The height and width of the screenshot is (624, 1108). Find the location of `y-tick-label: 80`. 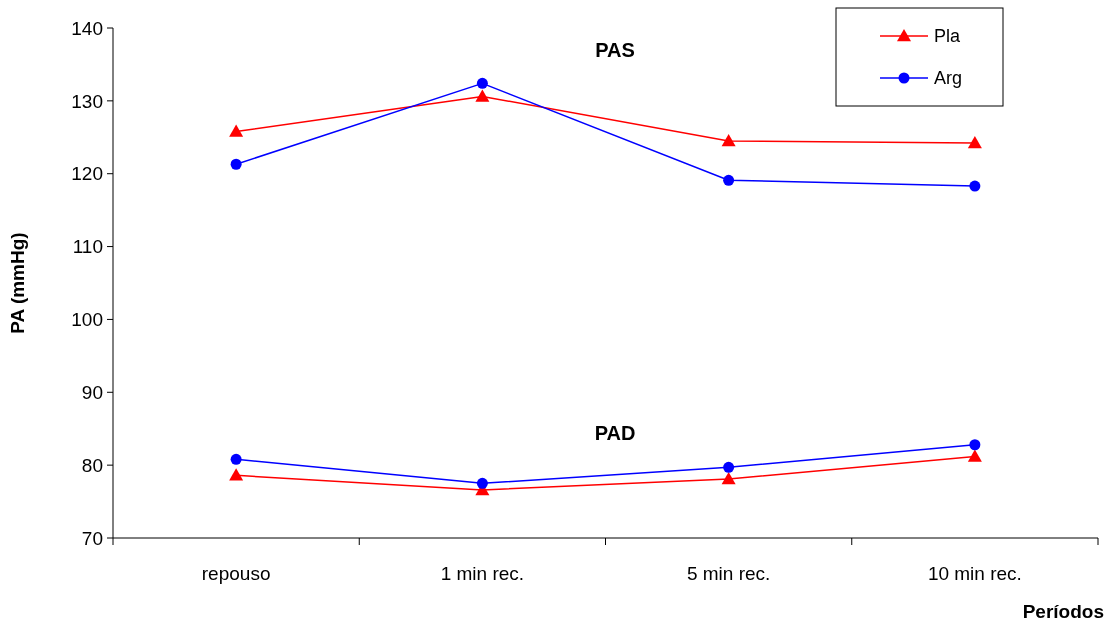

y-tick-label: 80 is located at coordinates (92, 465).